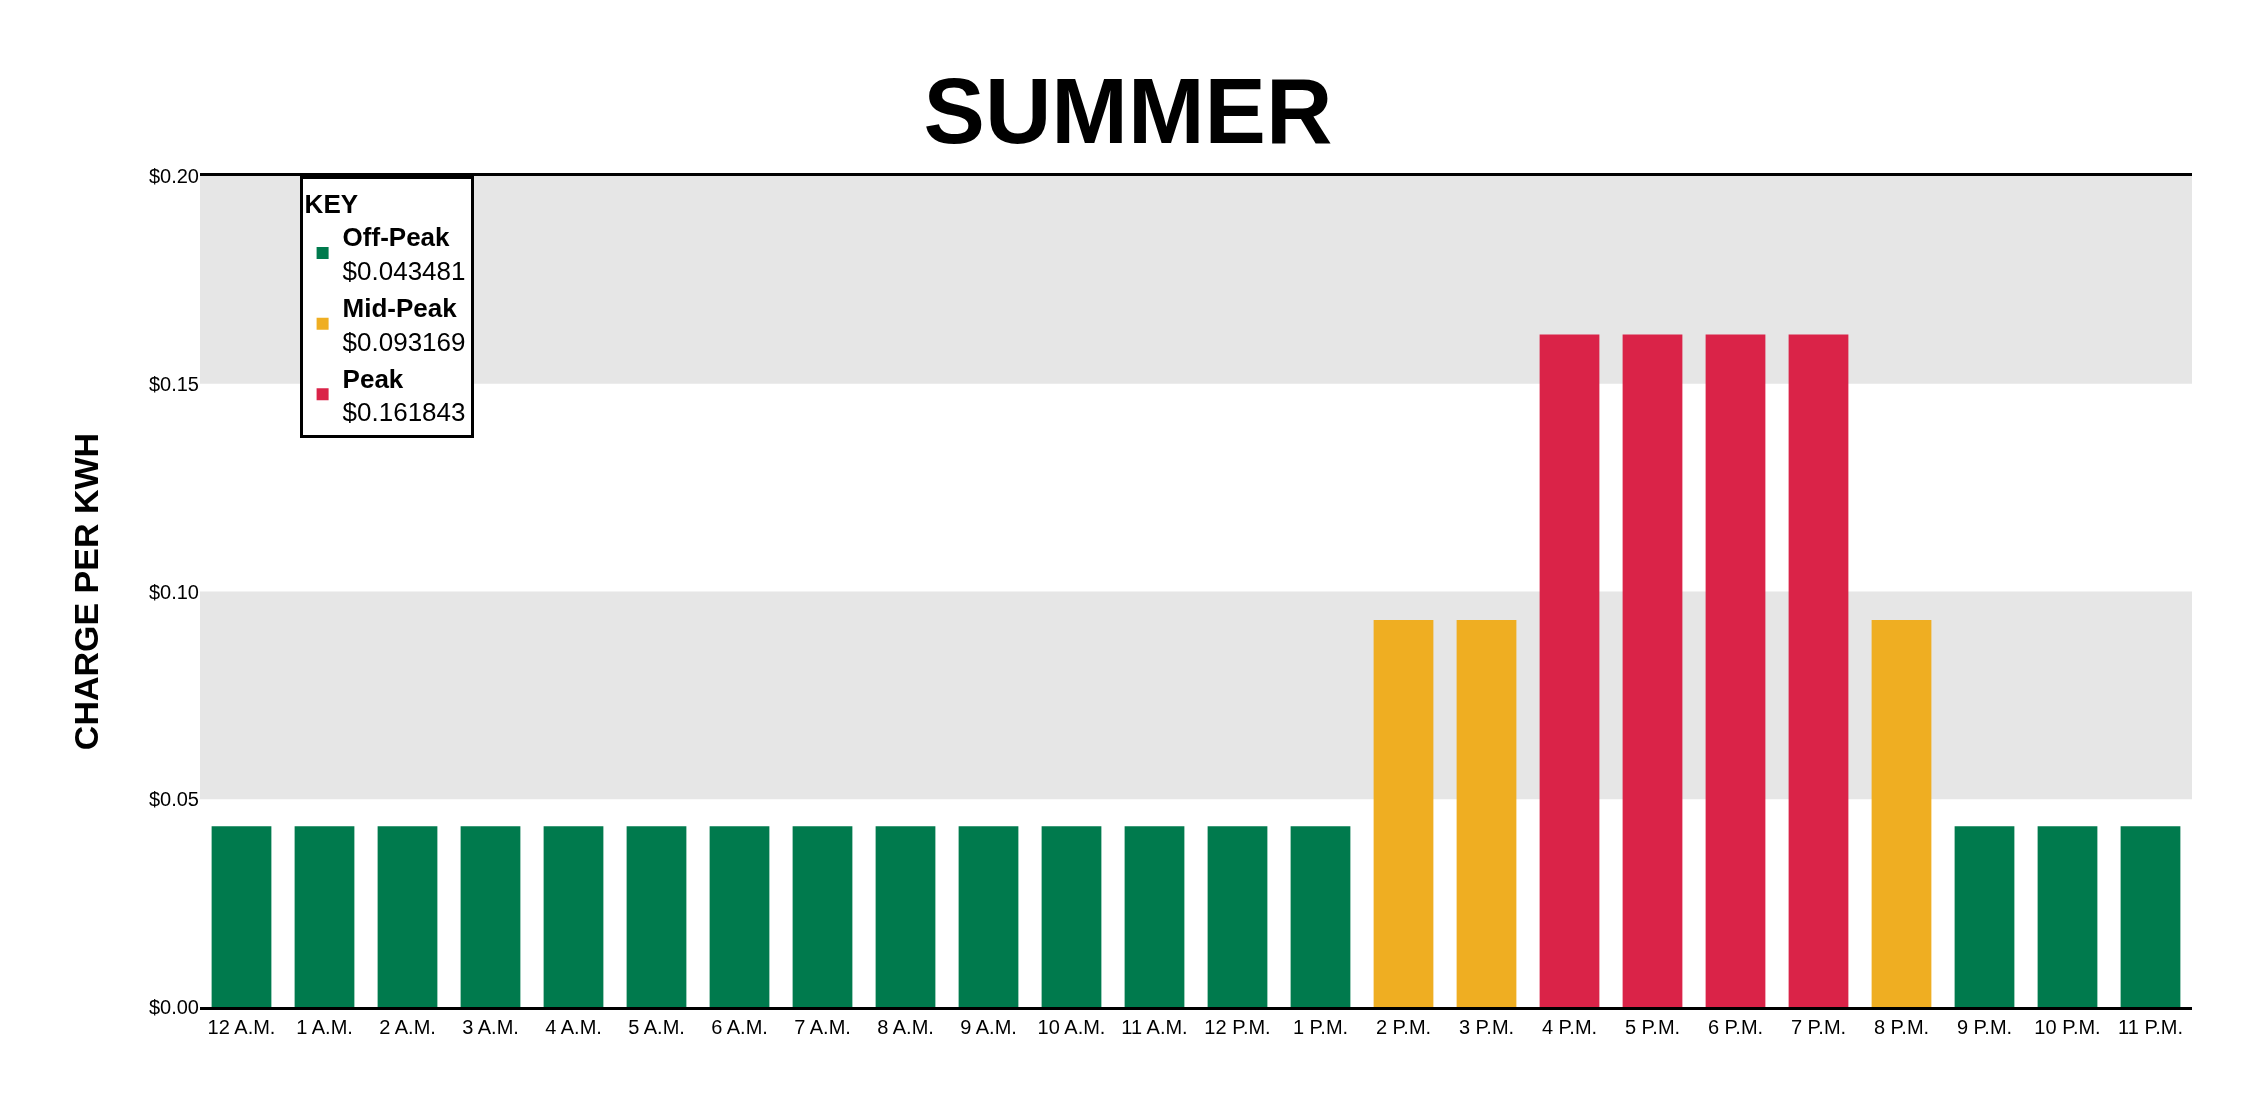 This screenshot has width=2256, height=1110. I want to click on x-tick-label: 1 A.M., so click(324, 1027).